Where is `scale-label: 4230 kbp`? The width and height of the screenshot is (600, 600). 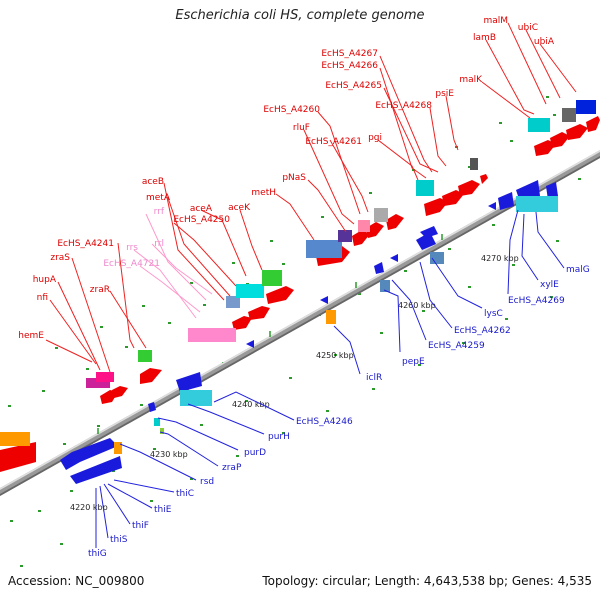
scale-label: 4230 kbp is located at coordinates (169, 454).